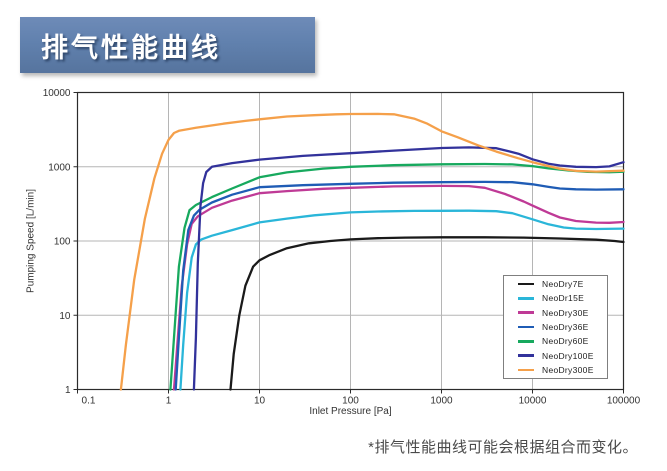 This screenshot has height=471, width=667. I want to click on legend-label: NeoDry60E, so click(565, 341).